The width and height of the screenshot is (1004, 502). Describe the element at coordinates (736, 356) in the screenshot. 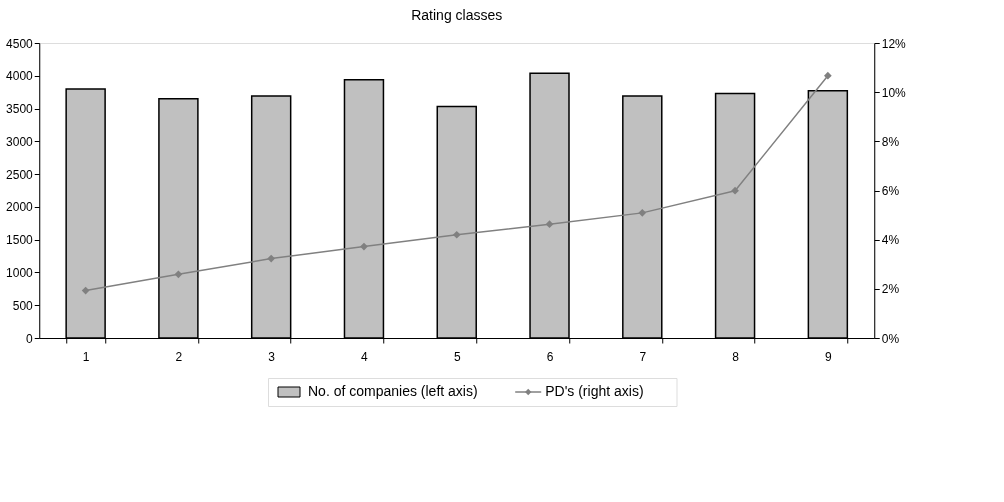

I see `x-tick-label: 8` at that location.